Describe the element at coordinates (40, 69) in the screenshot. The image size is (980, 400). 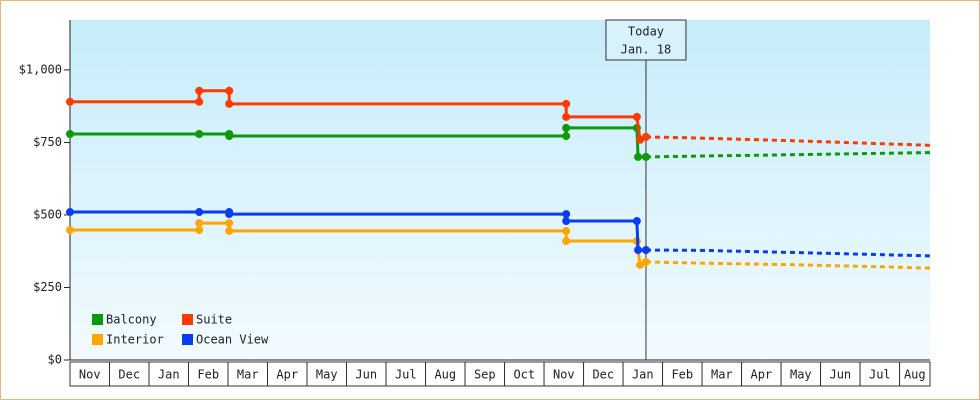
I see `y-tick-label: $1,000` at that location.